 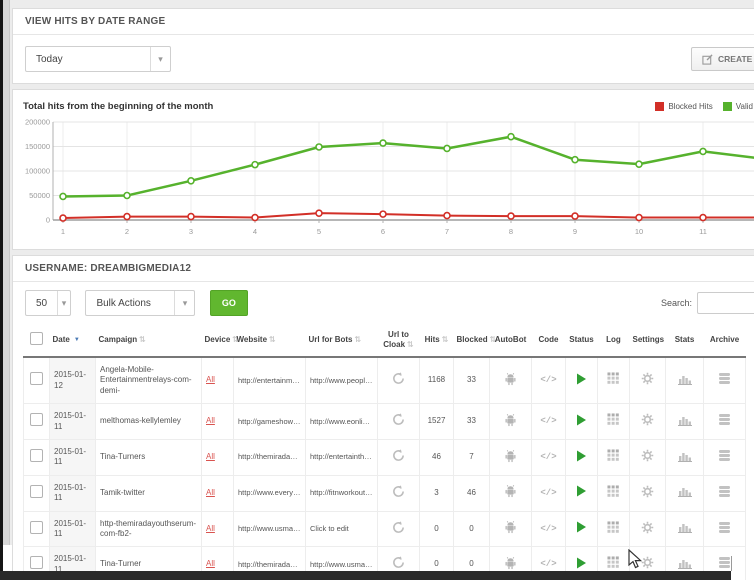 What do you see at coordinates (575, 231) in the screenshot?
I see `svg-text: 9` at bounding box center [575, 231].